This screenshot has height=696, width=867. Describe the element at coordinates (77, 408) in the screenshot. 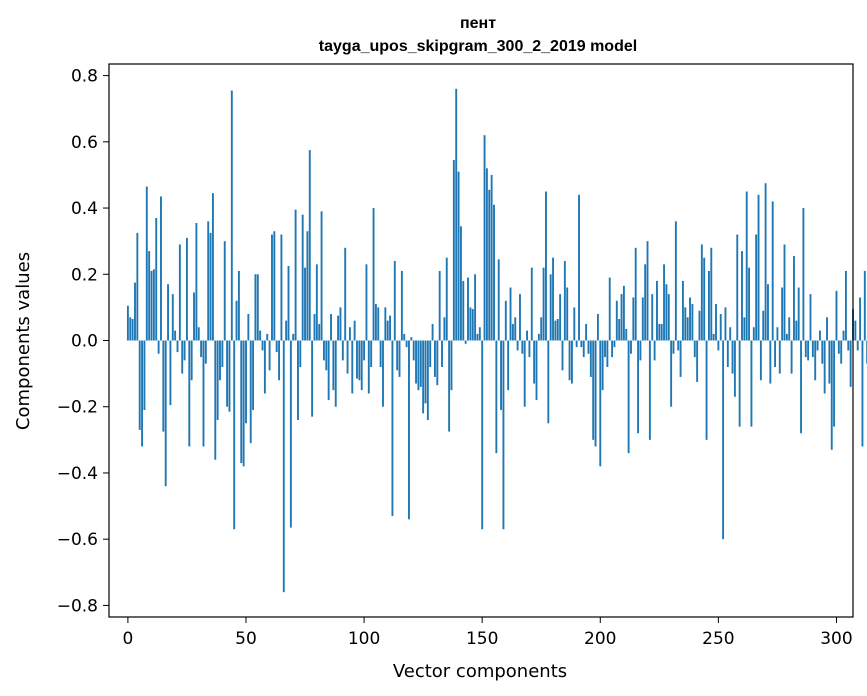

I see `y-tick-label: −0.2` at that location.